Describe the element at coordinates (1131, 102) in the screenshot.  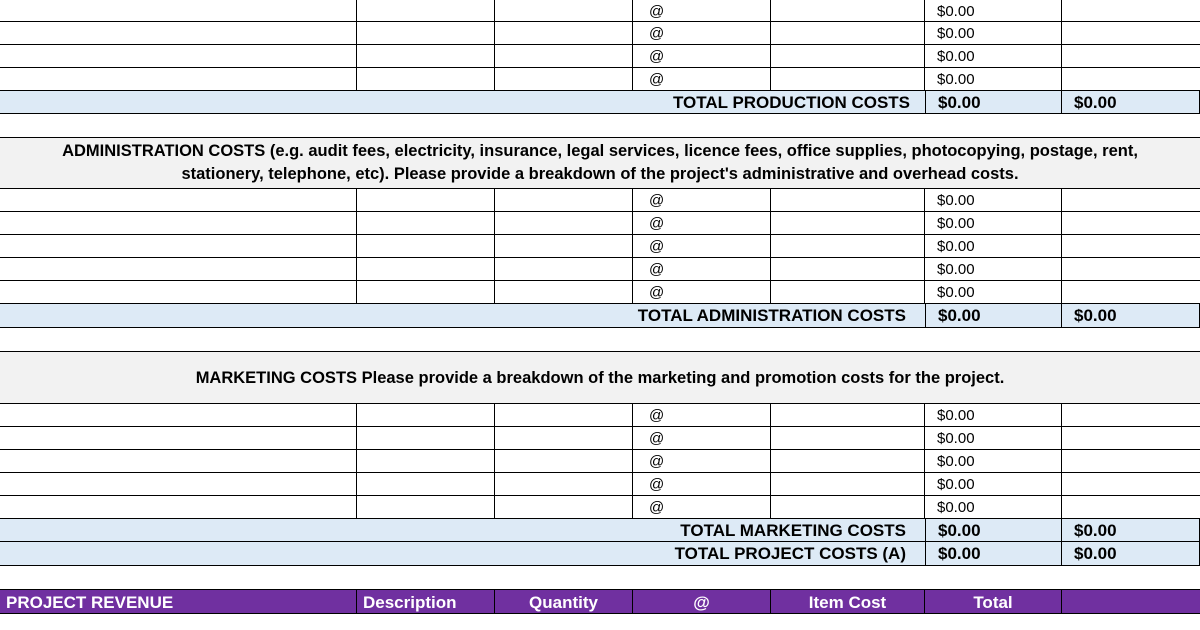
I see `total-production-amount-2: $0.00` at that location.